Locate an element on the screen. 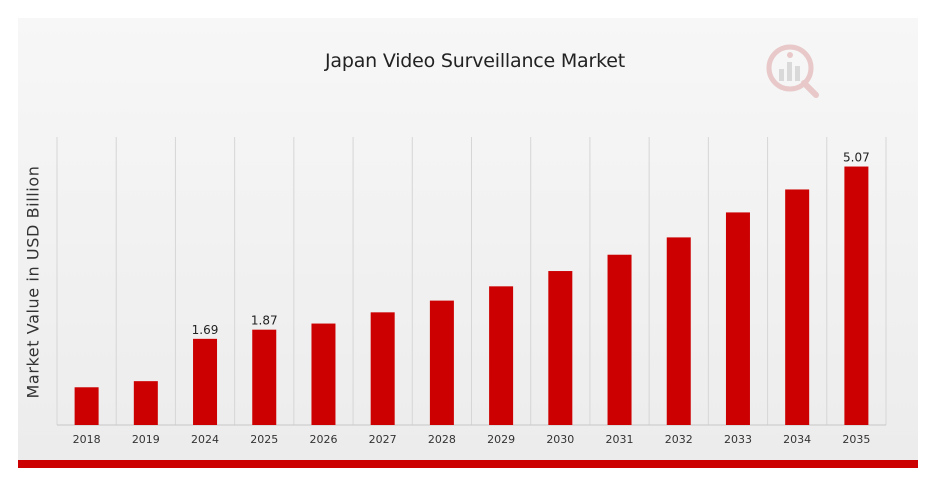 The height and width of the screenshot is (483, 940). bar-2024 is located at coordinates (205, 381).